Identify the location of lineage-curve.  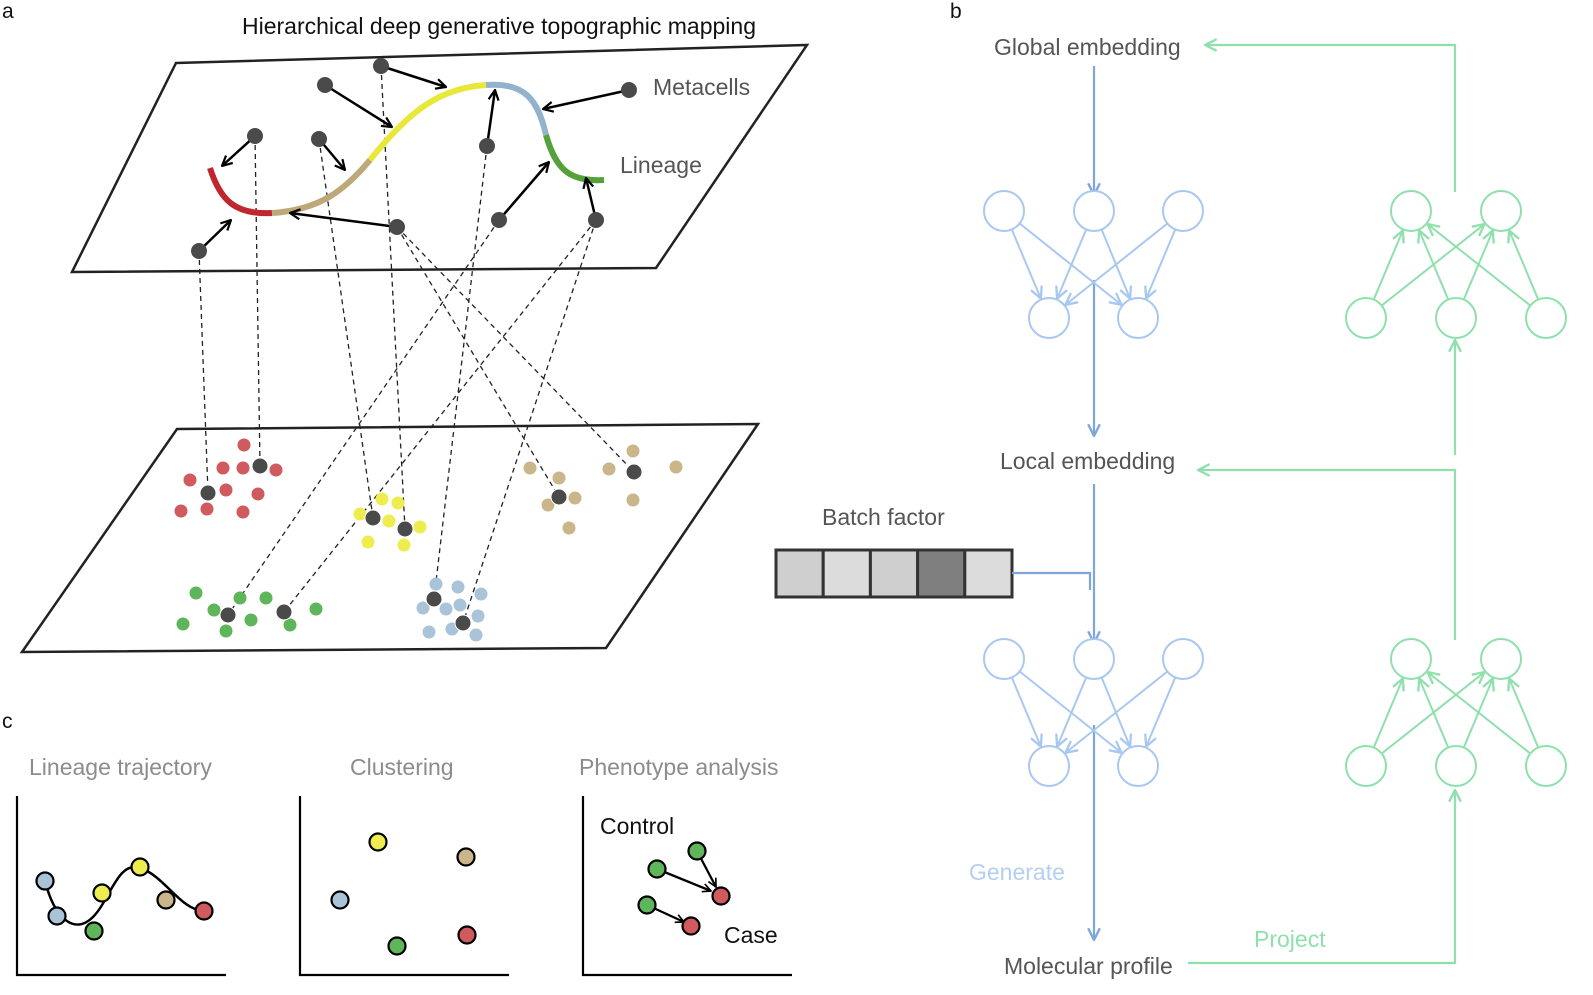
(406, 149).